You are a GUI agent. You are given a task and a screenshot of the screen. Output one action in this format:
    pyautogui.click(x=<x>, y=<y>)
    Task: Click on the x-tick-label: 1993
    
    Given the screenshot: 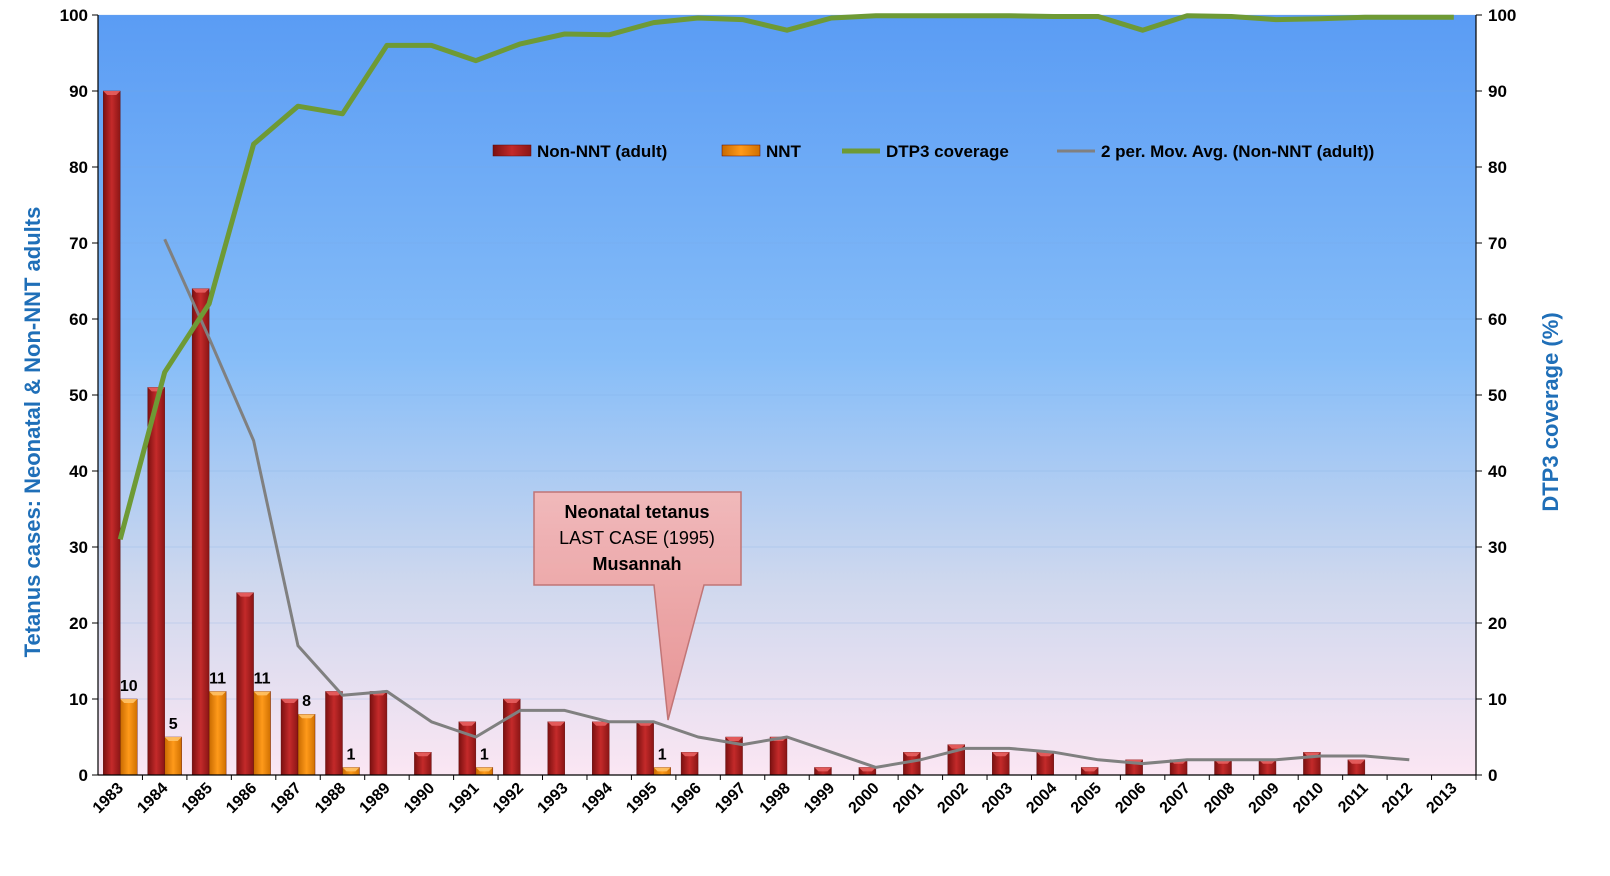 What is the action you would take?
    pyautogui.click(x=552, y=798)
    